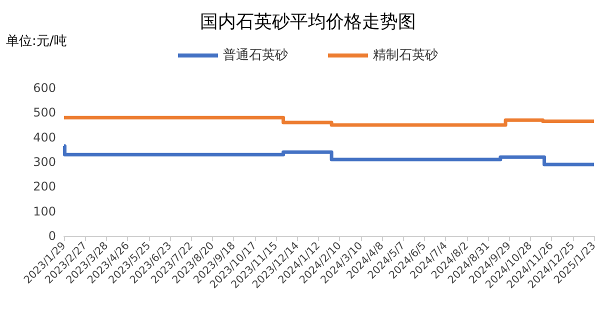 Image resolution: width=616 pixels, height=332 pixels. What do you see at coordinates (36, 41) in the screenshot?
I see `y-axis-title: 单位:元/吨` at bounding box center [36, 41].